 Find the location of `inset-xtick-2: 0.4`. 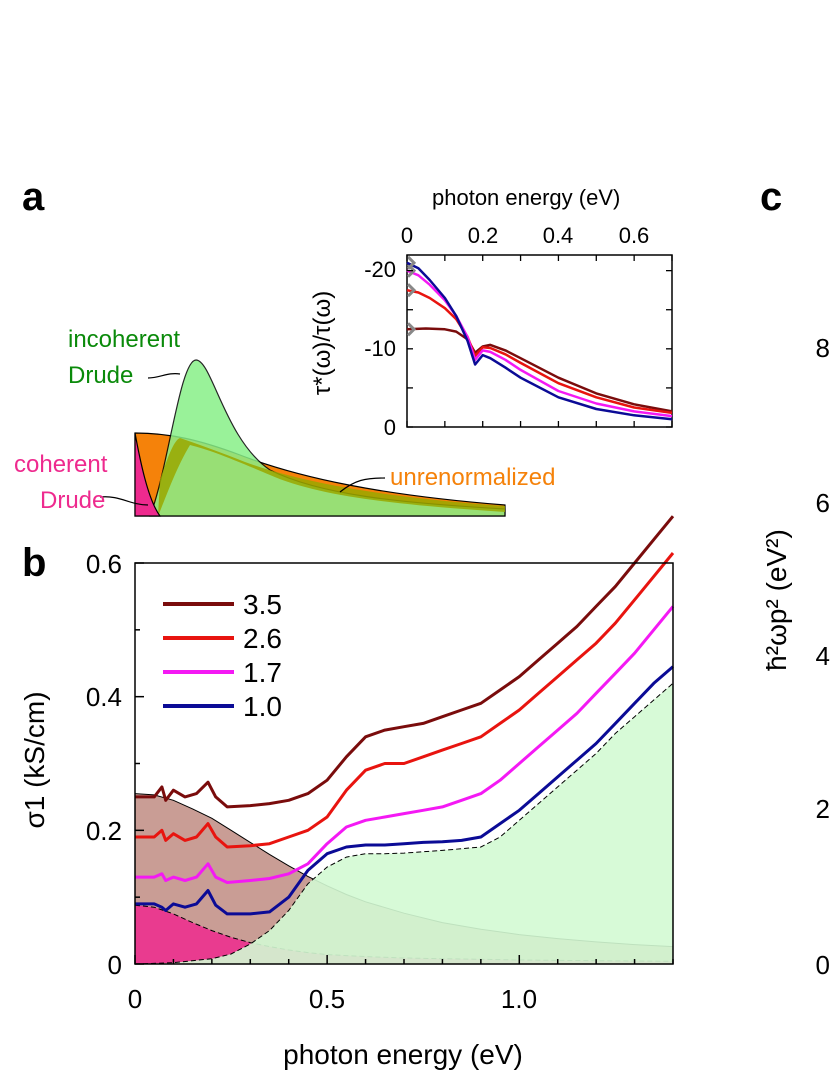

inset-xtick-2: 0.4 is located at coordinates (558, 235).